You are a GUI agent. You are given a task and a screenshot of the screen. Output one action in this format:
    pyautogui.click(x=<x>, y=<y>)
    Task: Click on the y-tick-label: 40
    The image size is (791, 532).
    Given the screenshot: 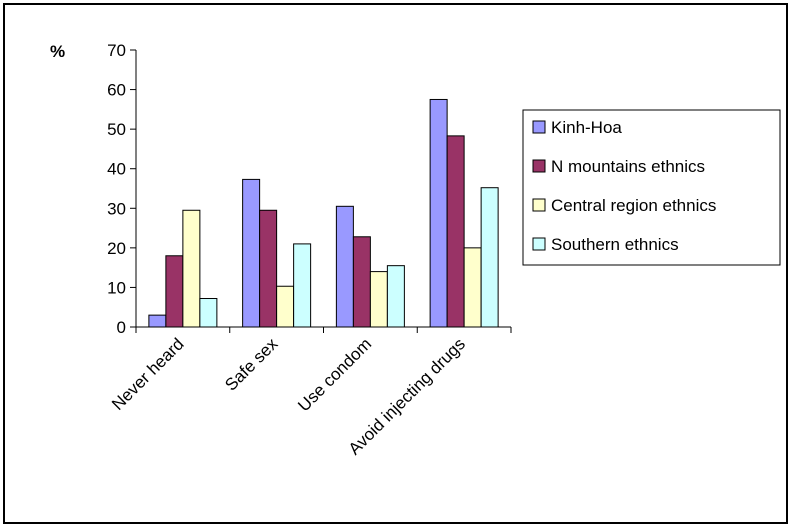 What is the action you would take?
    pyautogui.click(x=116, y=169)
    